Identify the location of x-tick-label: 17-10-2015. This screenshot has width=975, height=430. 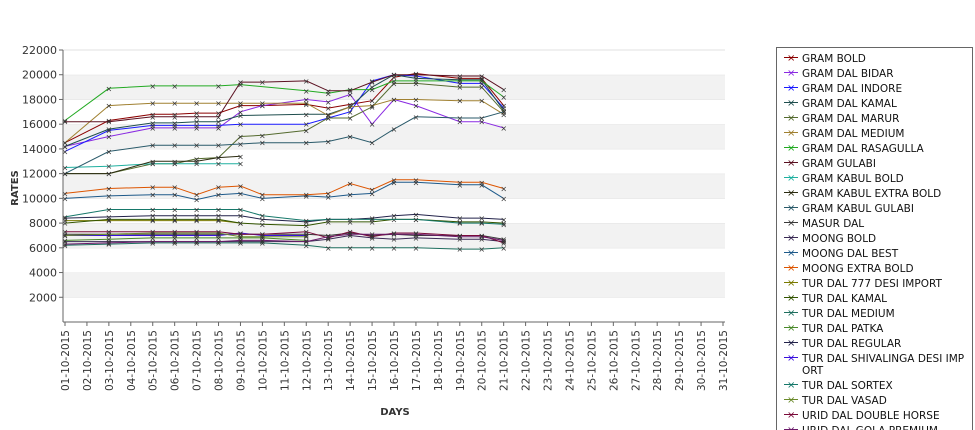
(417, 360).